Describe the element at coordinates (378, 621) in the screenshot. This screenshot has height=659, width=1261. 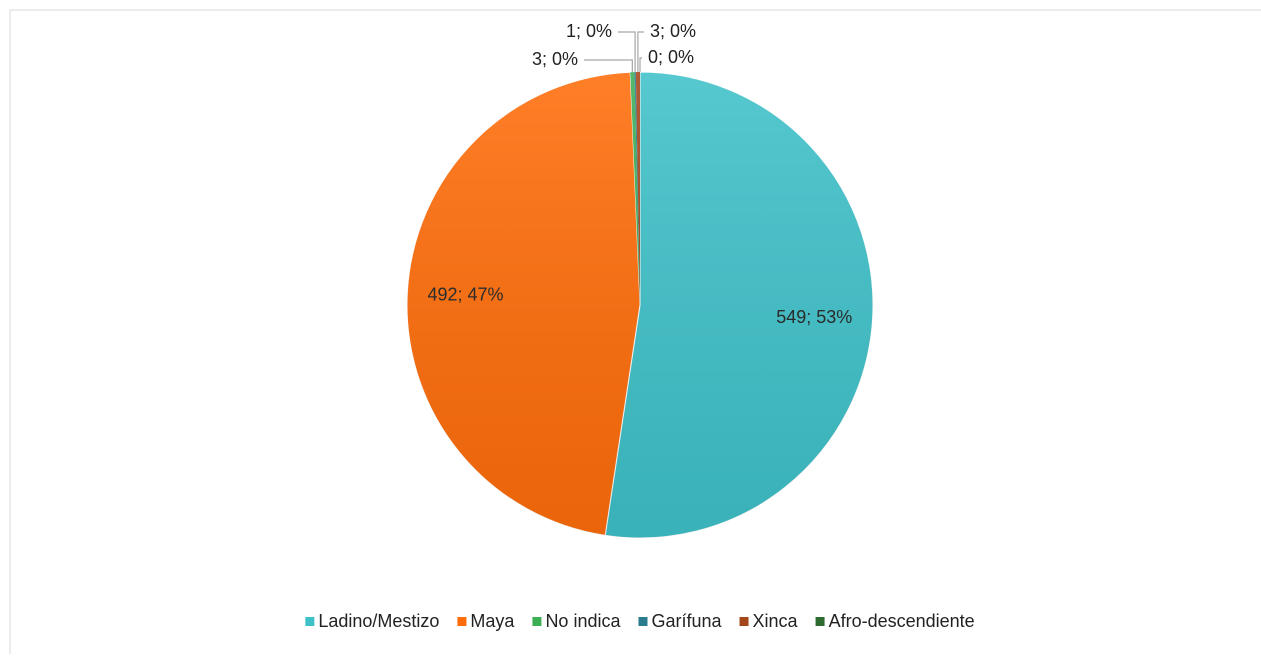
I see `legend-label: Ladino/Mestizo` at that location.